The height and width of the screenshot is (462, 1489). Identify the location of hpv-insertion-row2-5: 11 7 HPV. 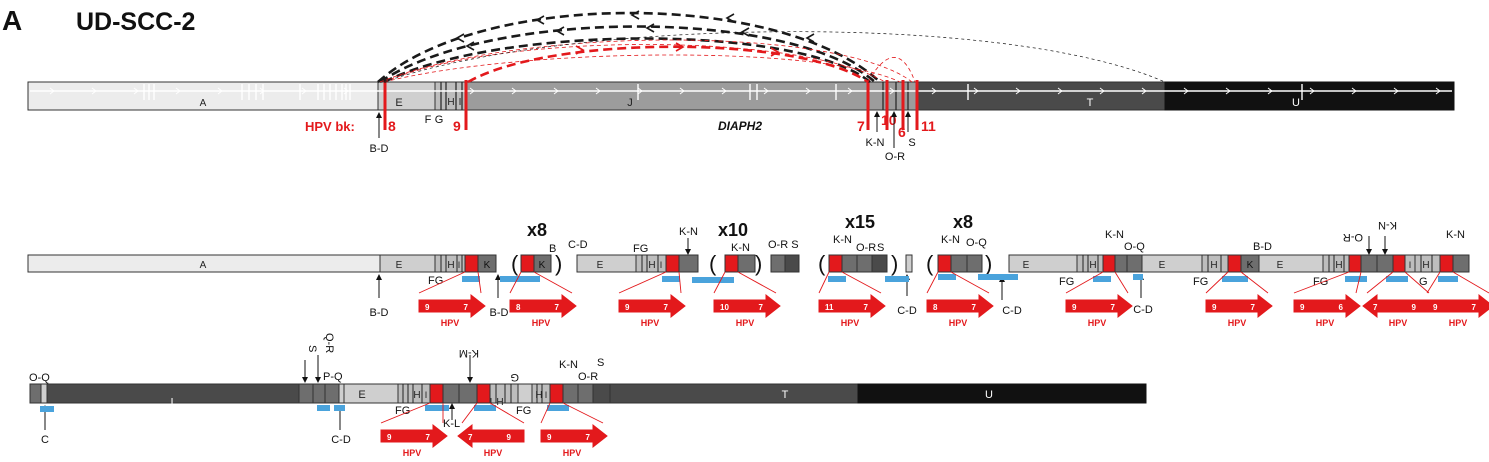
(852, 299).